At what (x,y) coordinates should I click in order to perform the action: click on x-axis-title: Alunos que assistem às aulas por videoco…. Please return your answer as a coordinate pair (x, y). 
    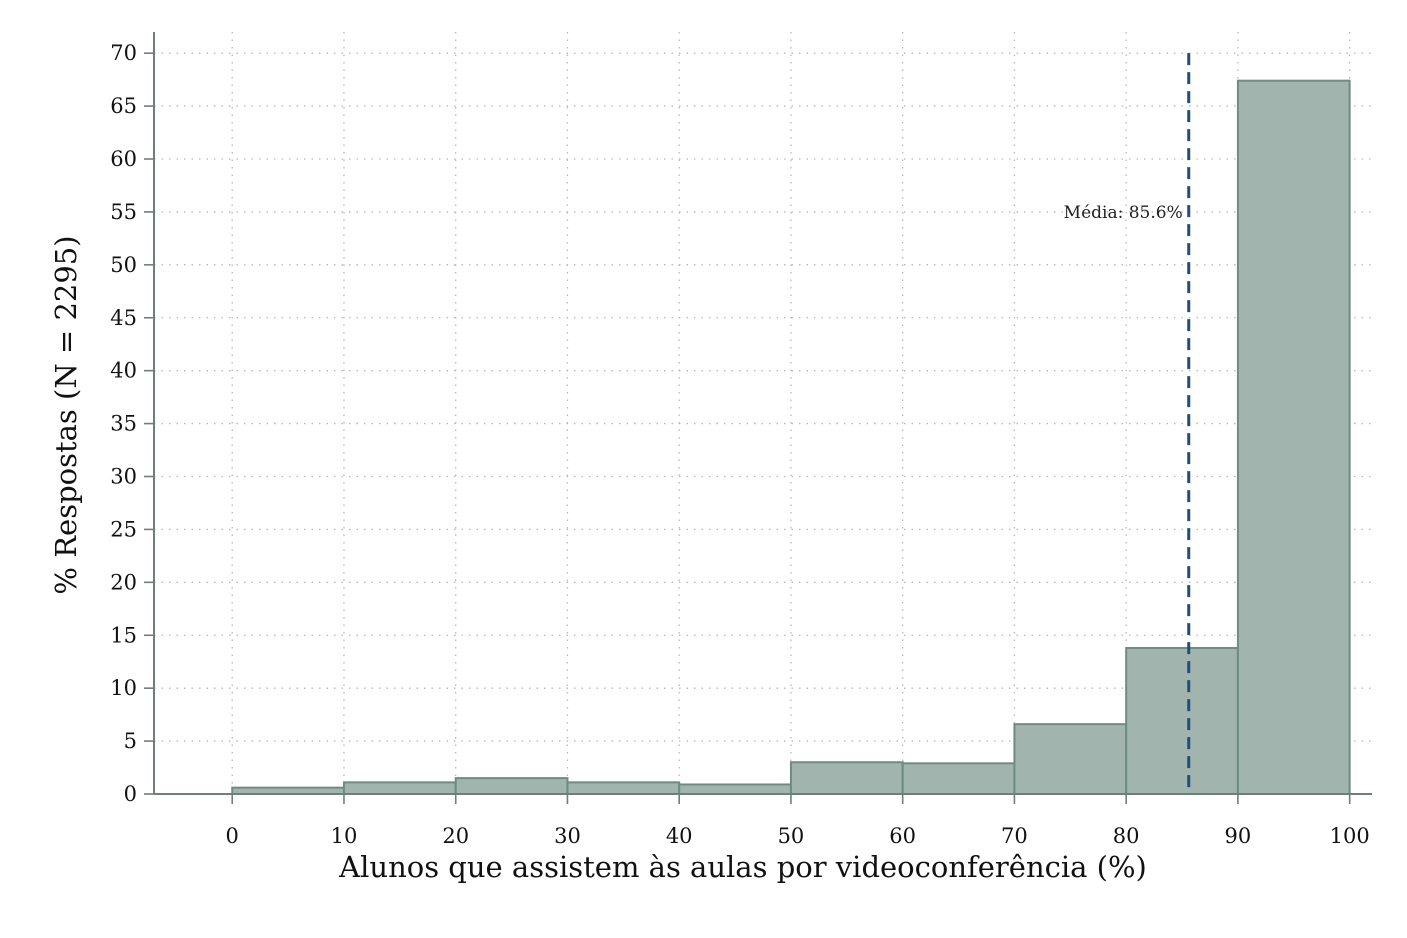
    Looking at the image, I should click on (742, 867).